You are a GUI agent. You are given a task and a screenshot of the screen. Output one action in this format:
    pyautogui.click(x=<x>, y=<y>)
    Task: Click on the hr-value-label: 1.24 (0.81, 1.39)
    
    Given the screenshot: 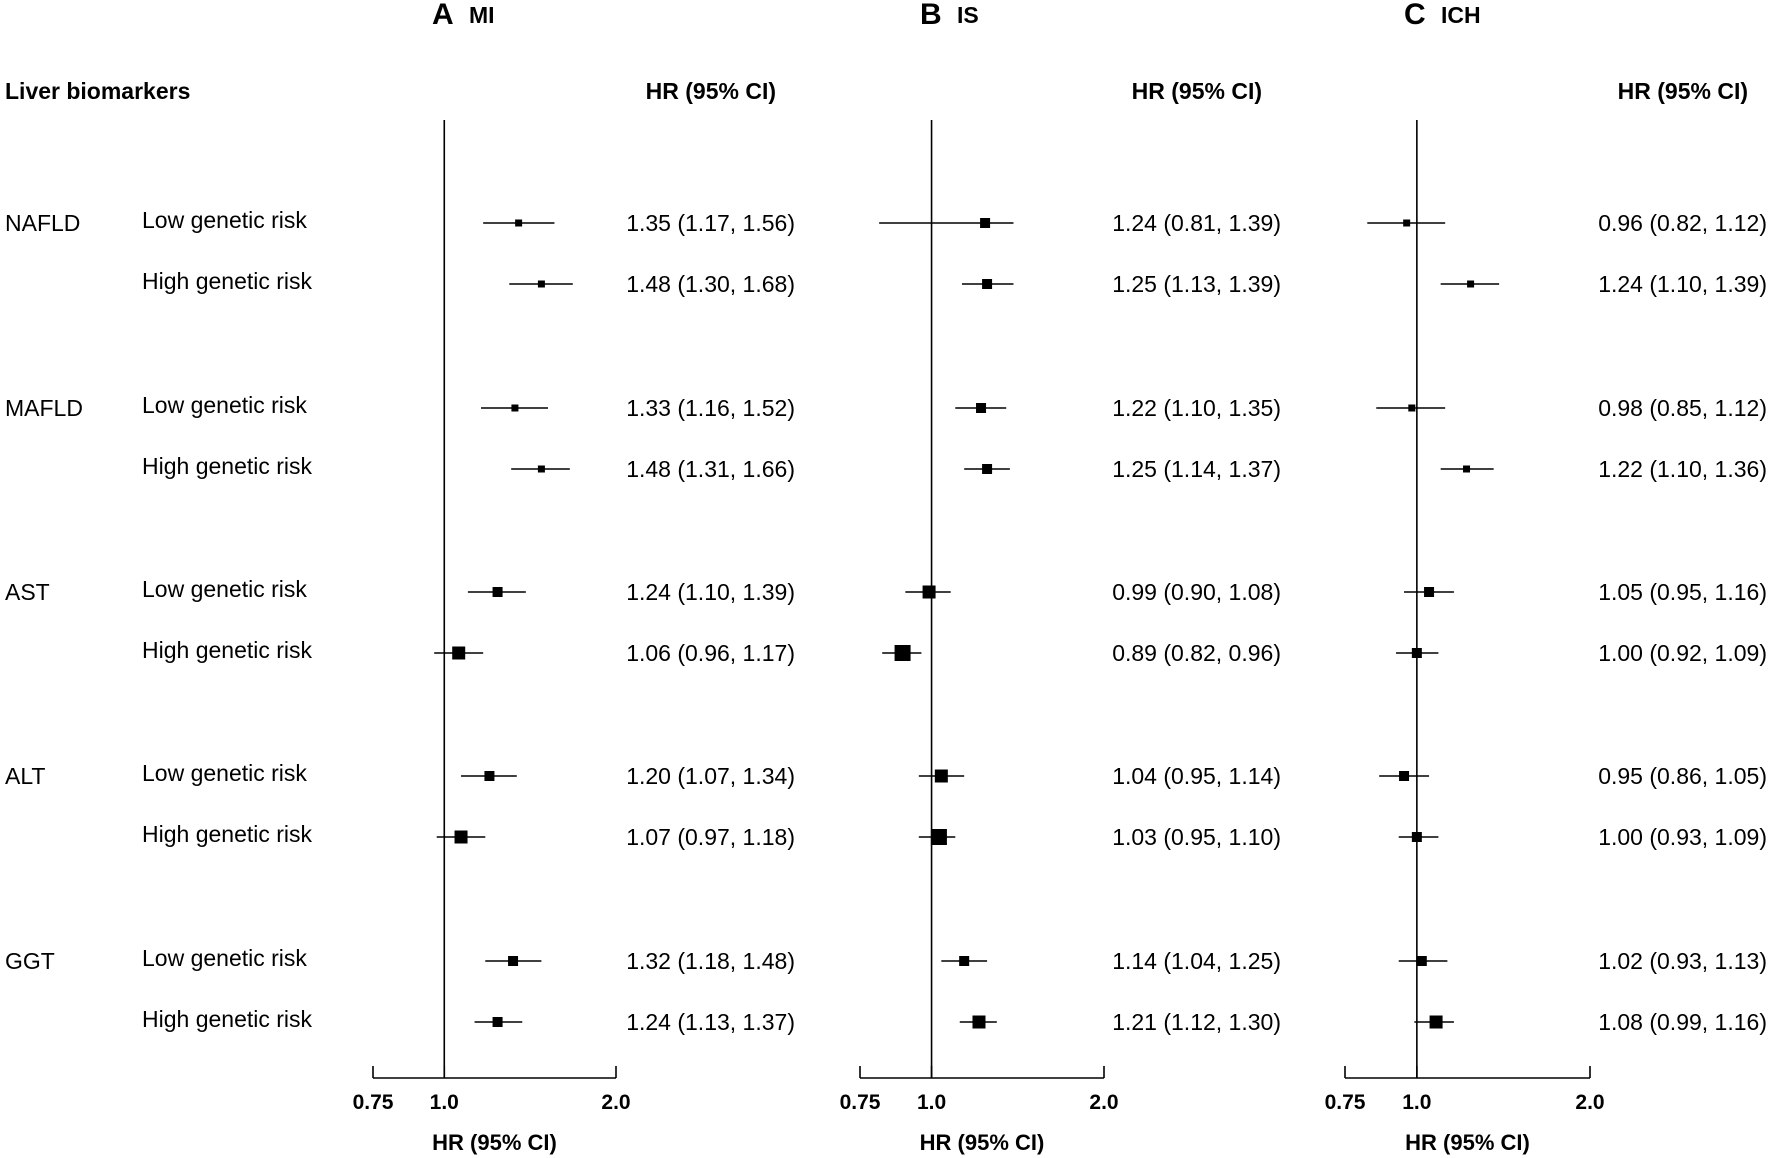 What is the action you would take?
    pyautogui.click(x=1196, y=223)
    